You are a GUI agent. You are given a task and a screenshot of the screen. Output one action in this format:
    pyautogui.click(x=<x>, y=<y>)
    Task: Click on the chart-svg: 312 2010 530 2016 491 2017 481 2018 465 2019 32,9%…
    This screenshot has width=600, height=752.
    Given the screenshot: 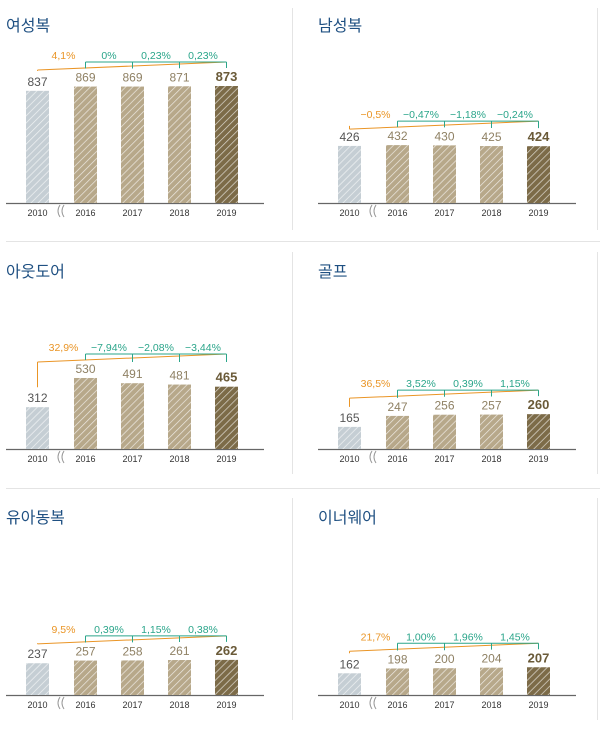 What is the action you would take?
    pyautogui.click(x=135, y=403)
    